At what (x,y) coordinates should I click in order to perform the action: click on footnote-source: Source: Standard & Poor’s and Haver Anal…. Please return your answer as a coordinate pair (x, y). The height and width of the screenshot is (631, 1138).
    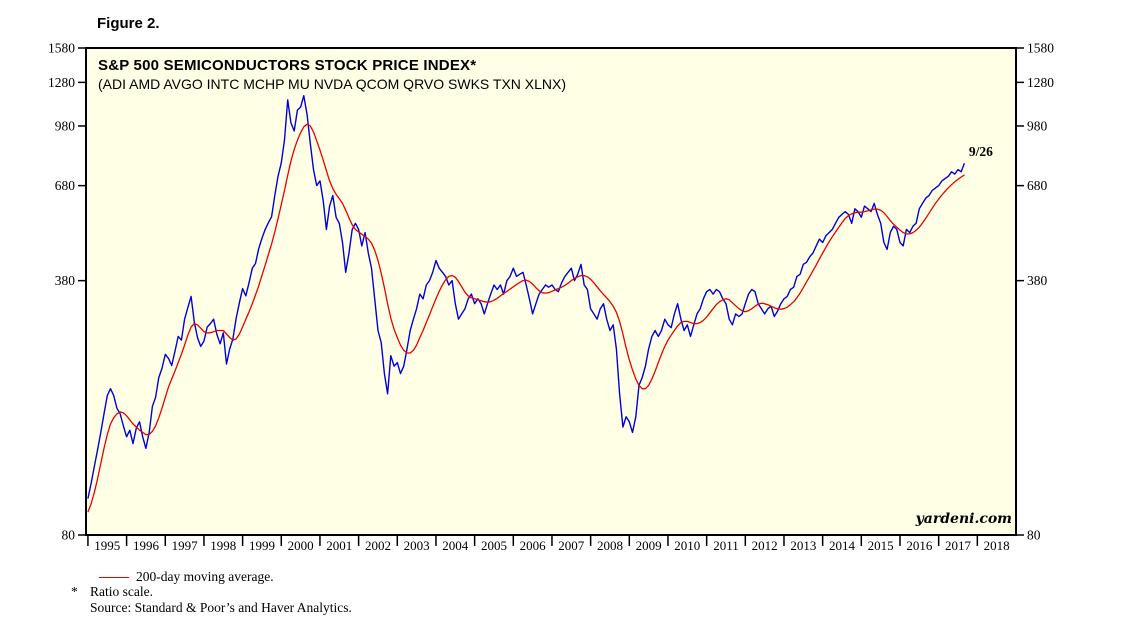
    Looking at the image, I should click on (221, 607).